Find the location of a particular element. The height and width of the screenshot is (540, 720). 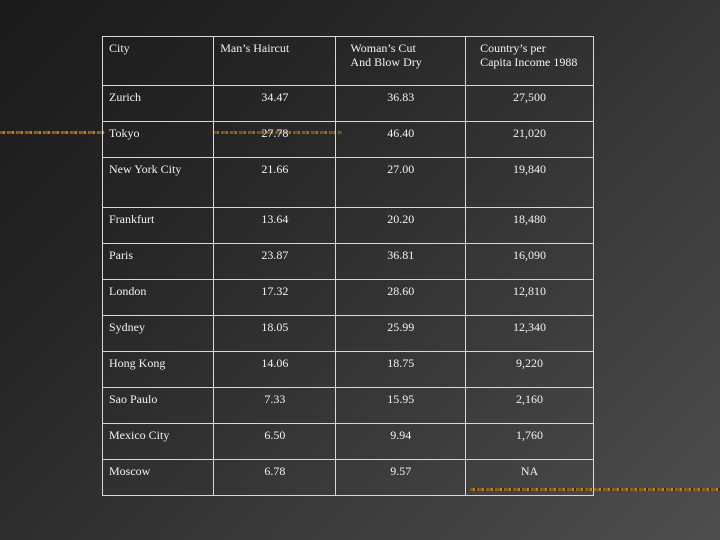

womans-cut-cell: 9.57 is located at coordinates (401, 477).